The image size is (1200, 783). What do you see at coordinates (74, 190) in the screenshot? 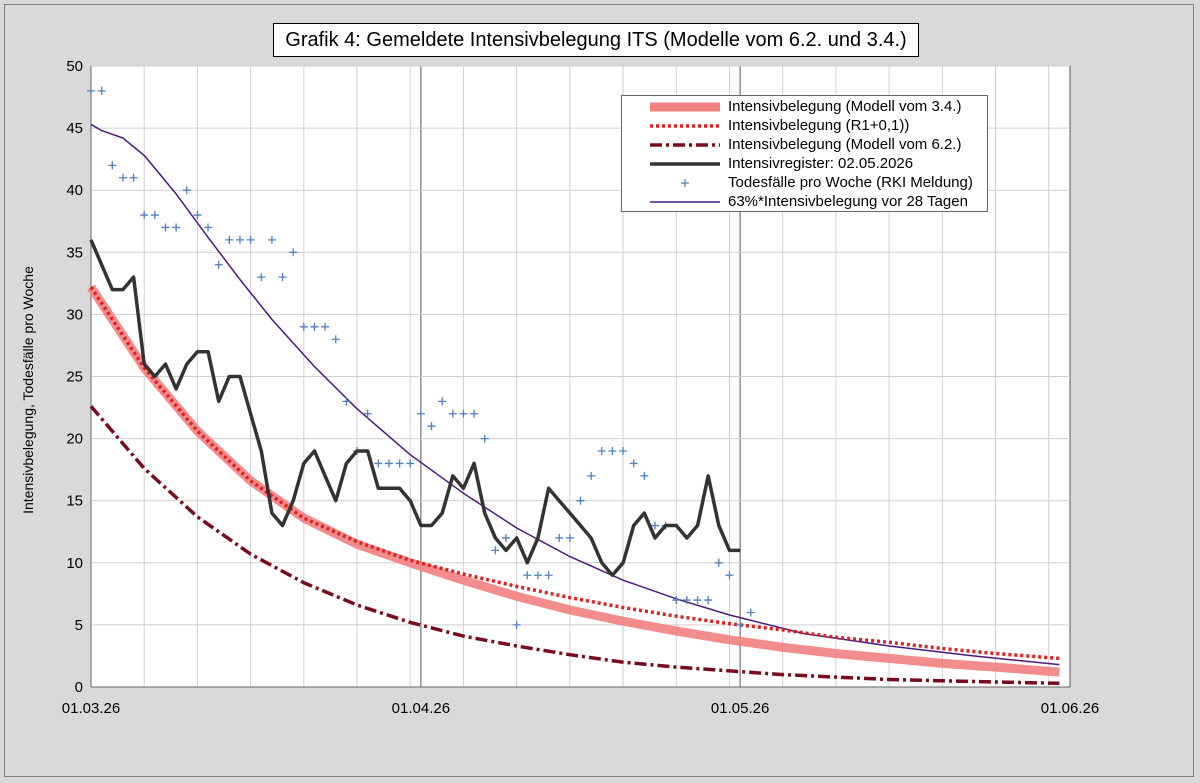
I see `y-tick-label: 40` at bounding box center [74, 190].